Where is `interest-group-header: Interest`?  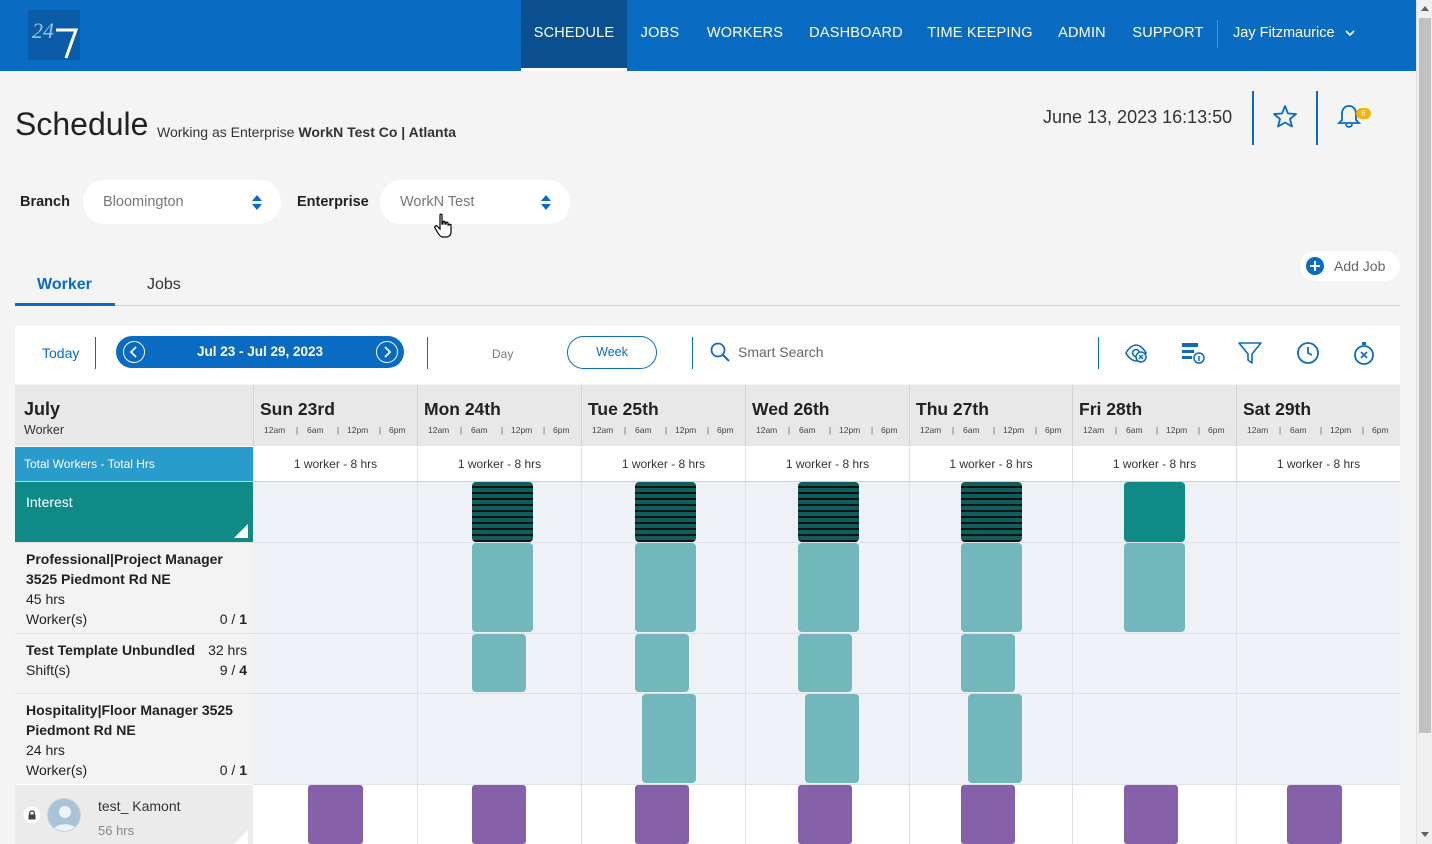 interest-group-header: Interest is located at coordinates (134, 512).